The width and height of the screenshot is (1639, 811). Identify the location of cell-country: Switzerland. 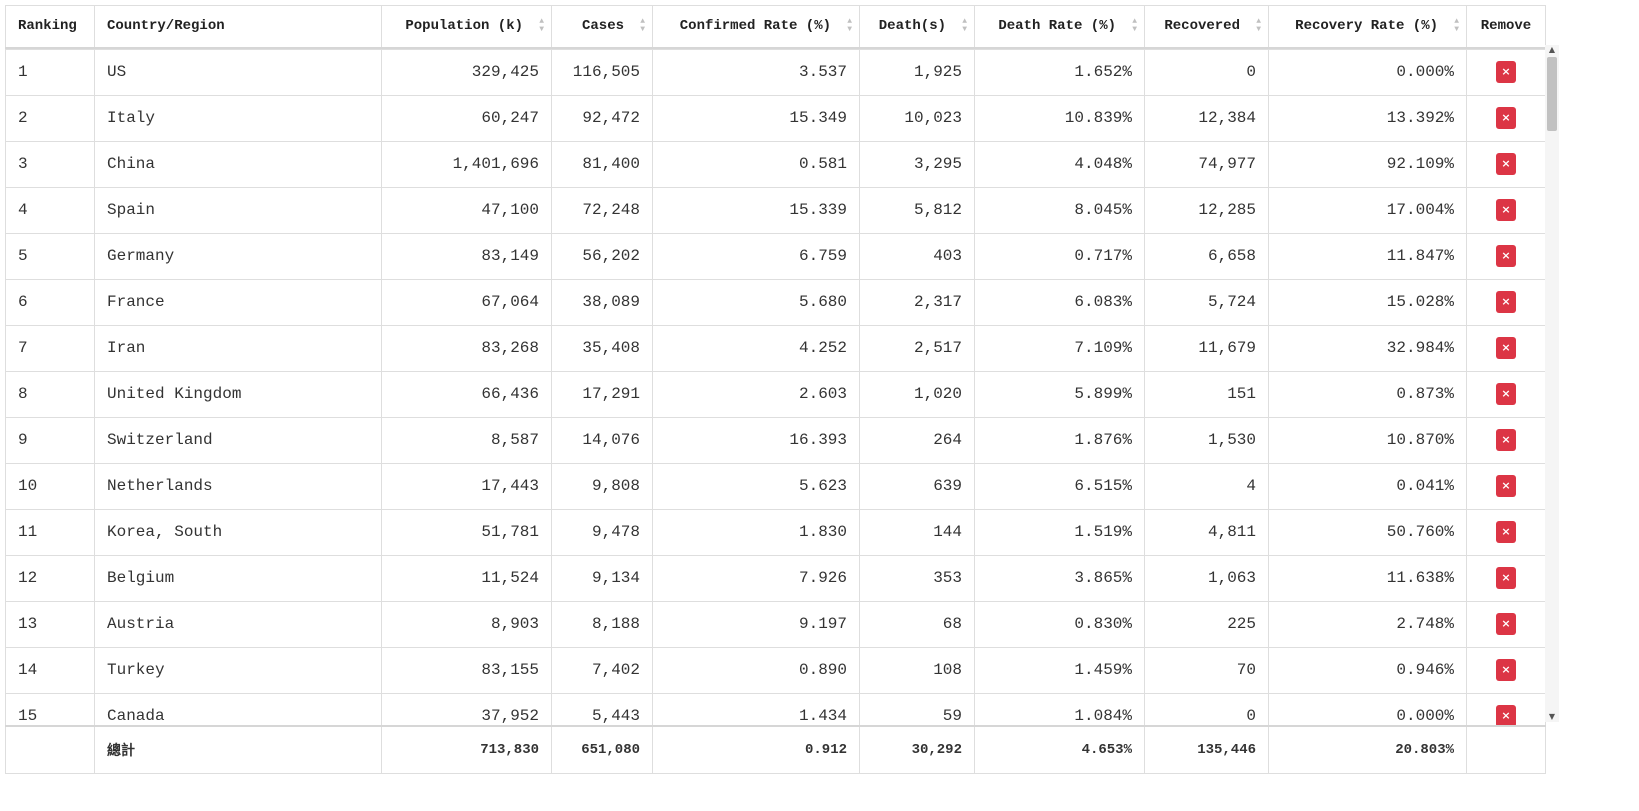
(238, 440).